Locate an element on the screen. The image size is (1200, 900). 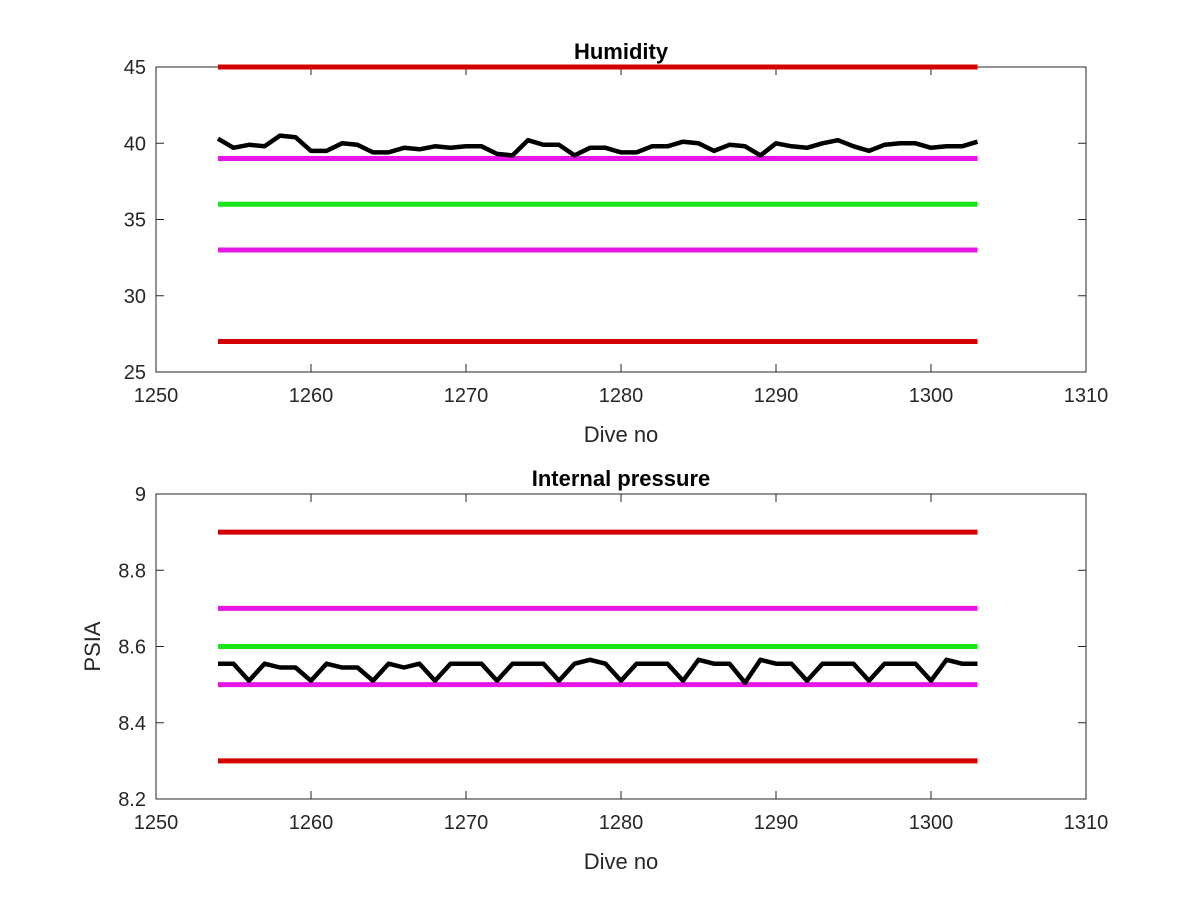
y-tick-label: 30 is located at coordinates (135, 297).